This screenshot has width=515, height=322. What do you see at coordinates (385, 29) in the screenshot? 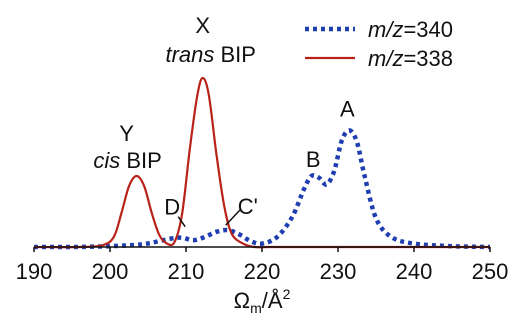
I see `legend-mz340-prefix: m/z` at bounding box center [385, 29].